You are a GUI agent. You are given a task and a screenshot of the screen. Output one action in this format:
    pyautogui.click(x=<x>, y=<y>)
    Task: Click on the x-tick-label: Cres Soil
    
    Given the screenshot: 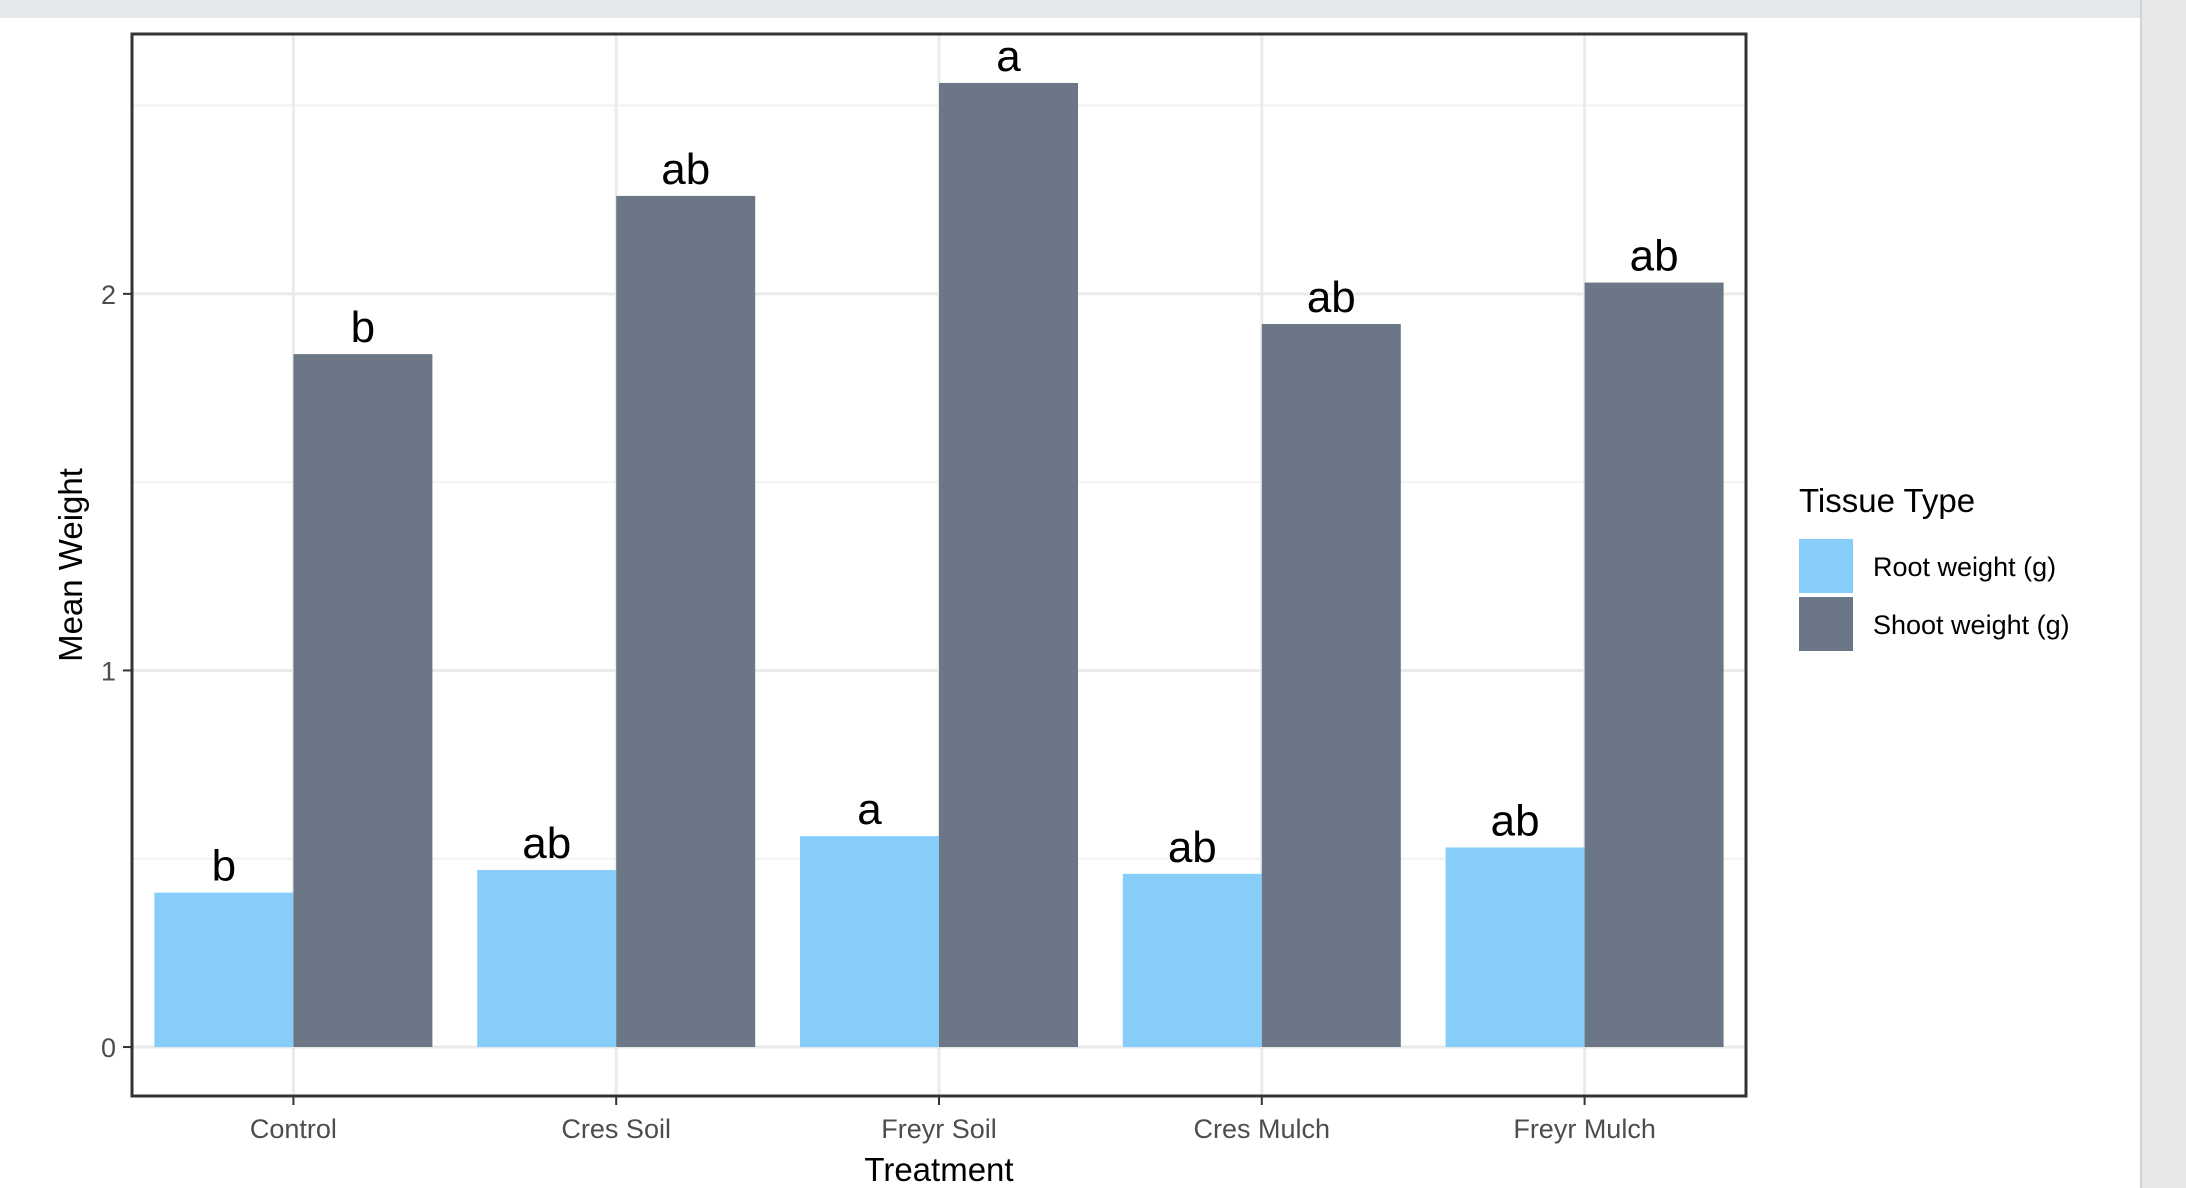 What is the action you would take?
    pyautogui.click(x=616, y=1129)
    